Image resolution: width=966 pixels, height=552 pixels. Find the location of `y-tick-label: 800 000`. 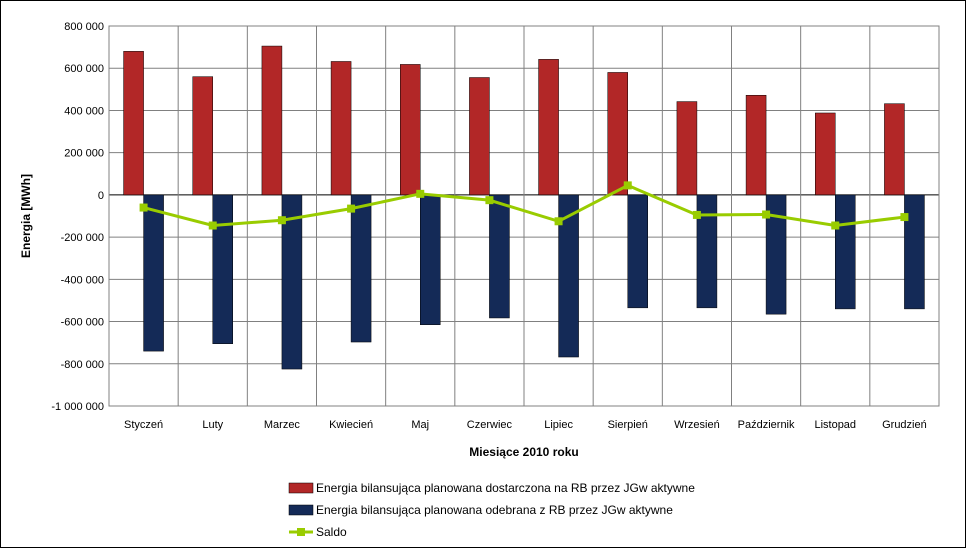

y-tick-label: 800 000 is located at coordinates (84, 27).